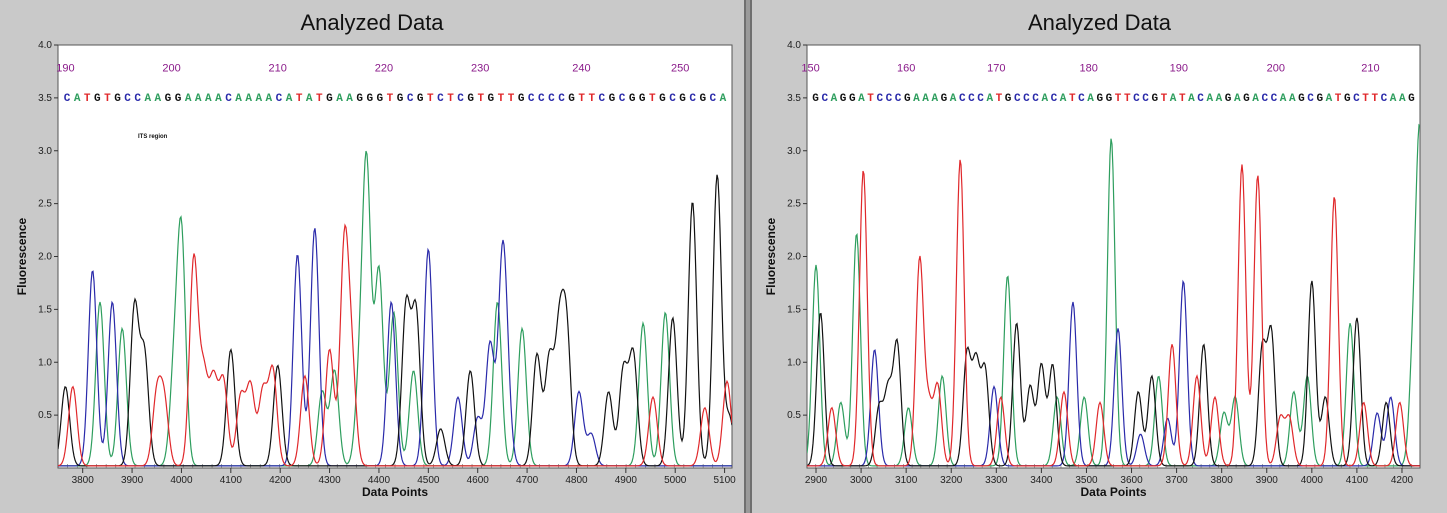  What do you see at coordinates (153, 137) in the screenshot?
I see `region-annotation: ITS region` at bounding box center [153, 137].